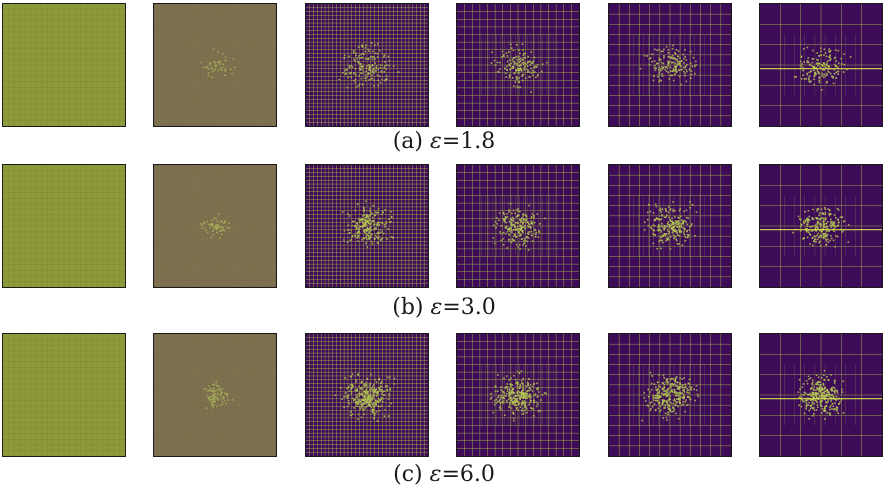 The height and width of the screenshot is (496, 888). Describe the element at coordinates (436, 307) in the screenshot. I see `caption-b-symbol: ε` at that location.